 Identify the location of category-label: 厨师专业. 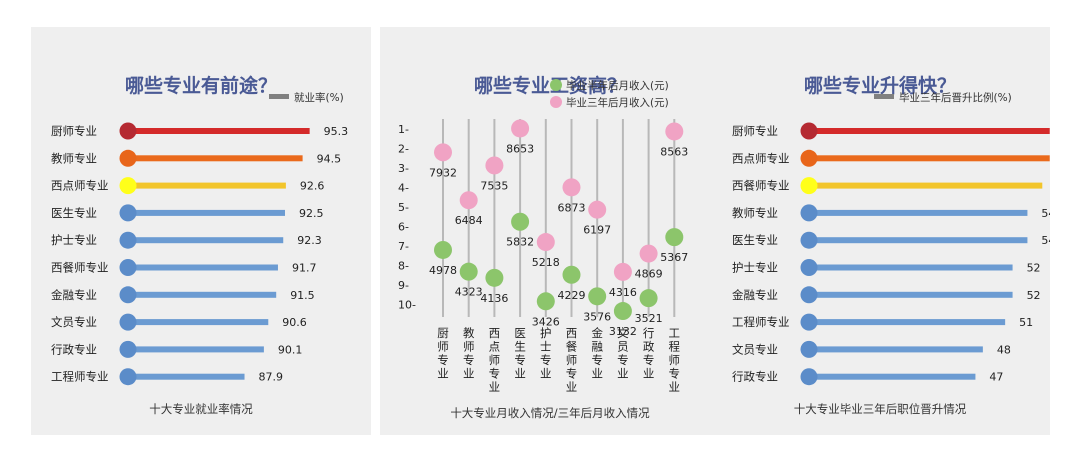
(755, 131).